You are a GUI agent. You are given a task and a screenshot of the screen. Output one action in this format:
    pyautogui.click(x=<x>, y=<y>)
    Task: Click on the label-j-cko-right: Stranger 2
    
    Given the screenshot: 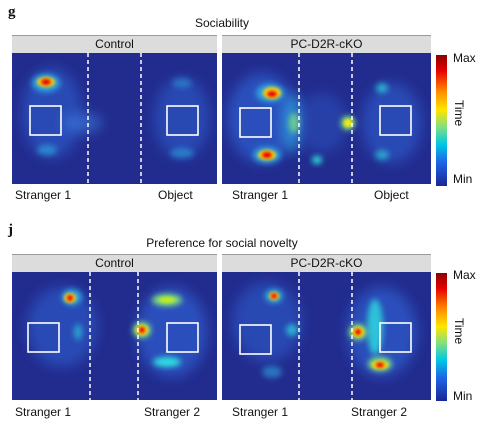 What is the action you would take?
    pyautogui.click(x=379, y=412)
    